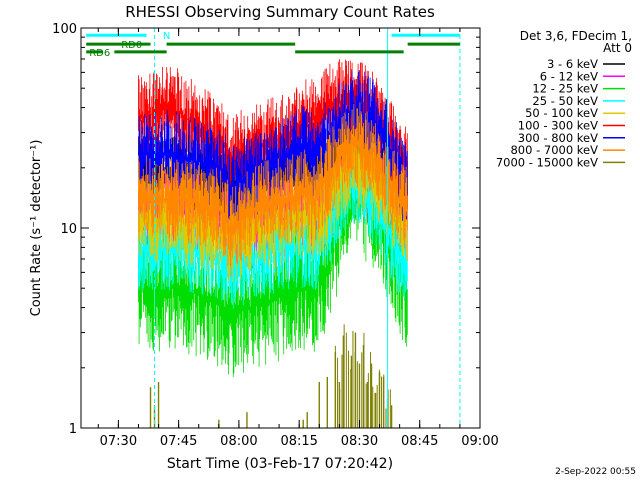  I want to click on green-status-label-rd0: RD0, so click(131, 45).